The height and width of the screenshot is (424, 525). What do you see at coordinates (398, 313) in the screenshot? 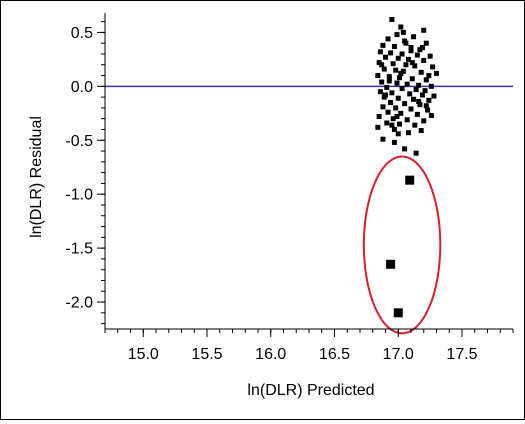
I see `outlier-point` at bounding box center [398, 313].